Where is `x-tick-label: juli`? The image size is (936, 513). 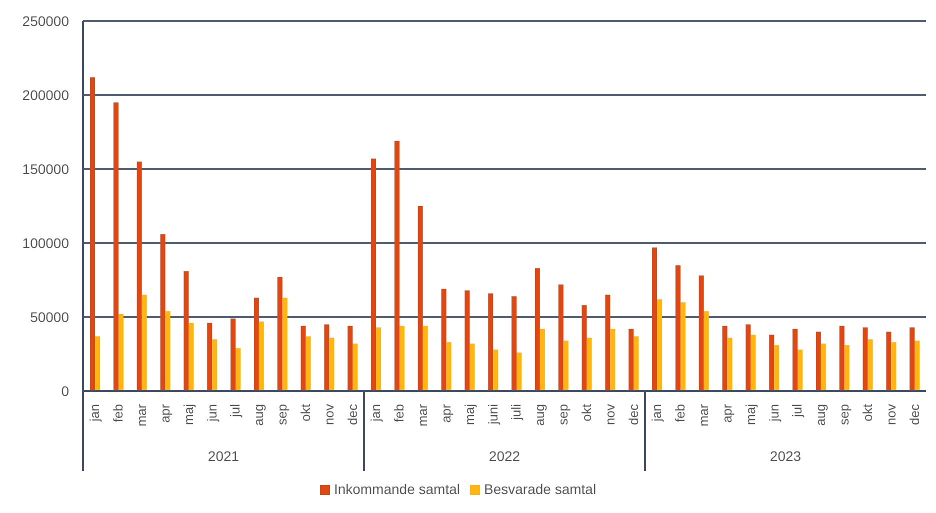
x-tick-label: juli is located at coordinates (516, 412).